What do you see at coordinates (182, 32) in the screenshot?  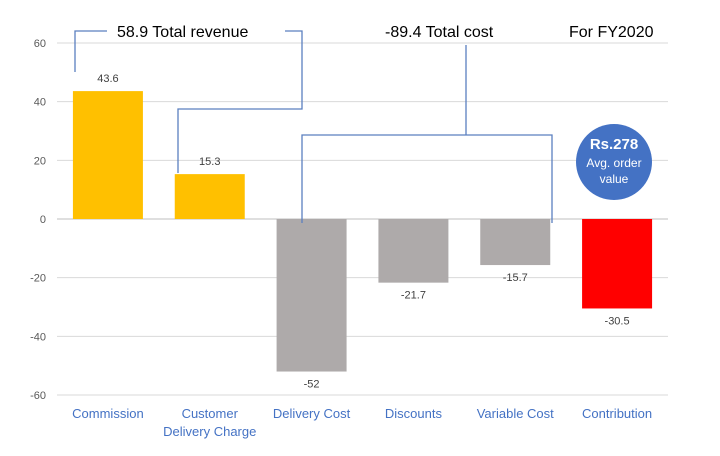 I see `revenue-annotation: 58.9 Total revenue` at bounding box center [182, 32].